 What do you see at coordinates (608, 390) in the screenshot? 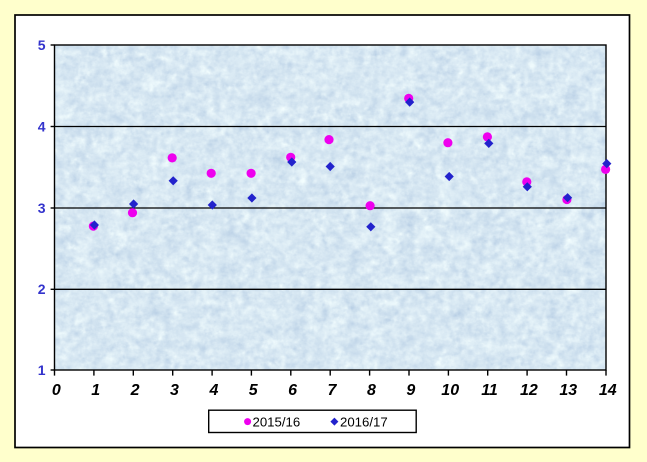
I see `svg-text: 14` at bounding box center [608, 390].